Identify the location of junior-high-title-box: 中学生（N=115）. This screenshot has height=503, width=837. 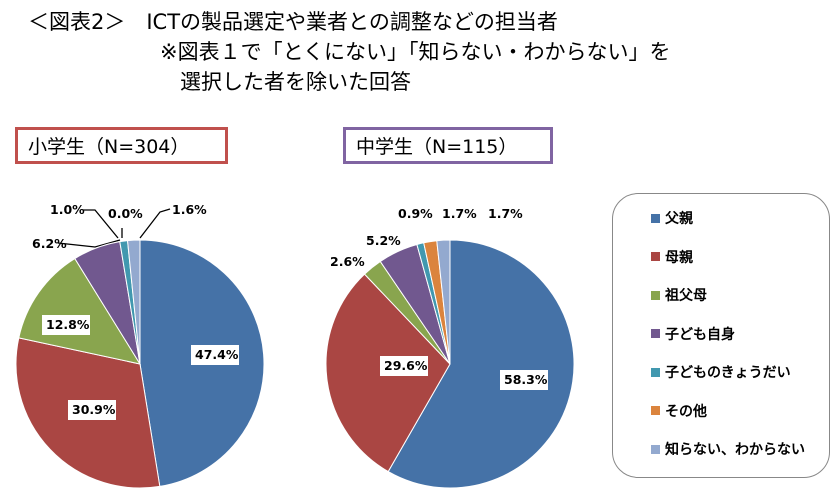
(448, 145).